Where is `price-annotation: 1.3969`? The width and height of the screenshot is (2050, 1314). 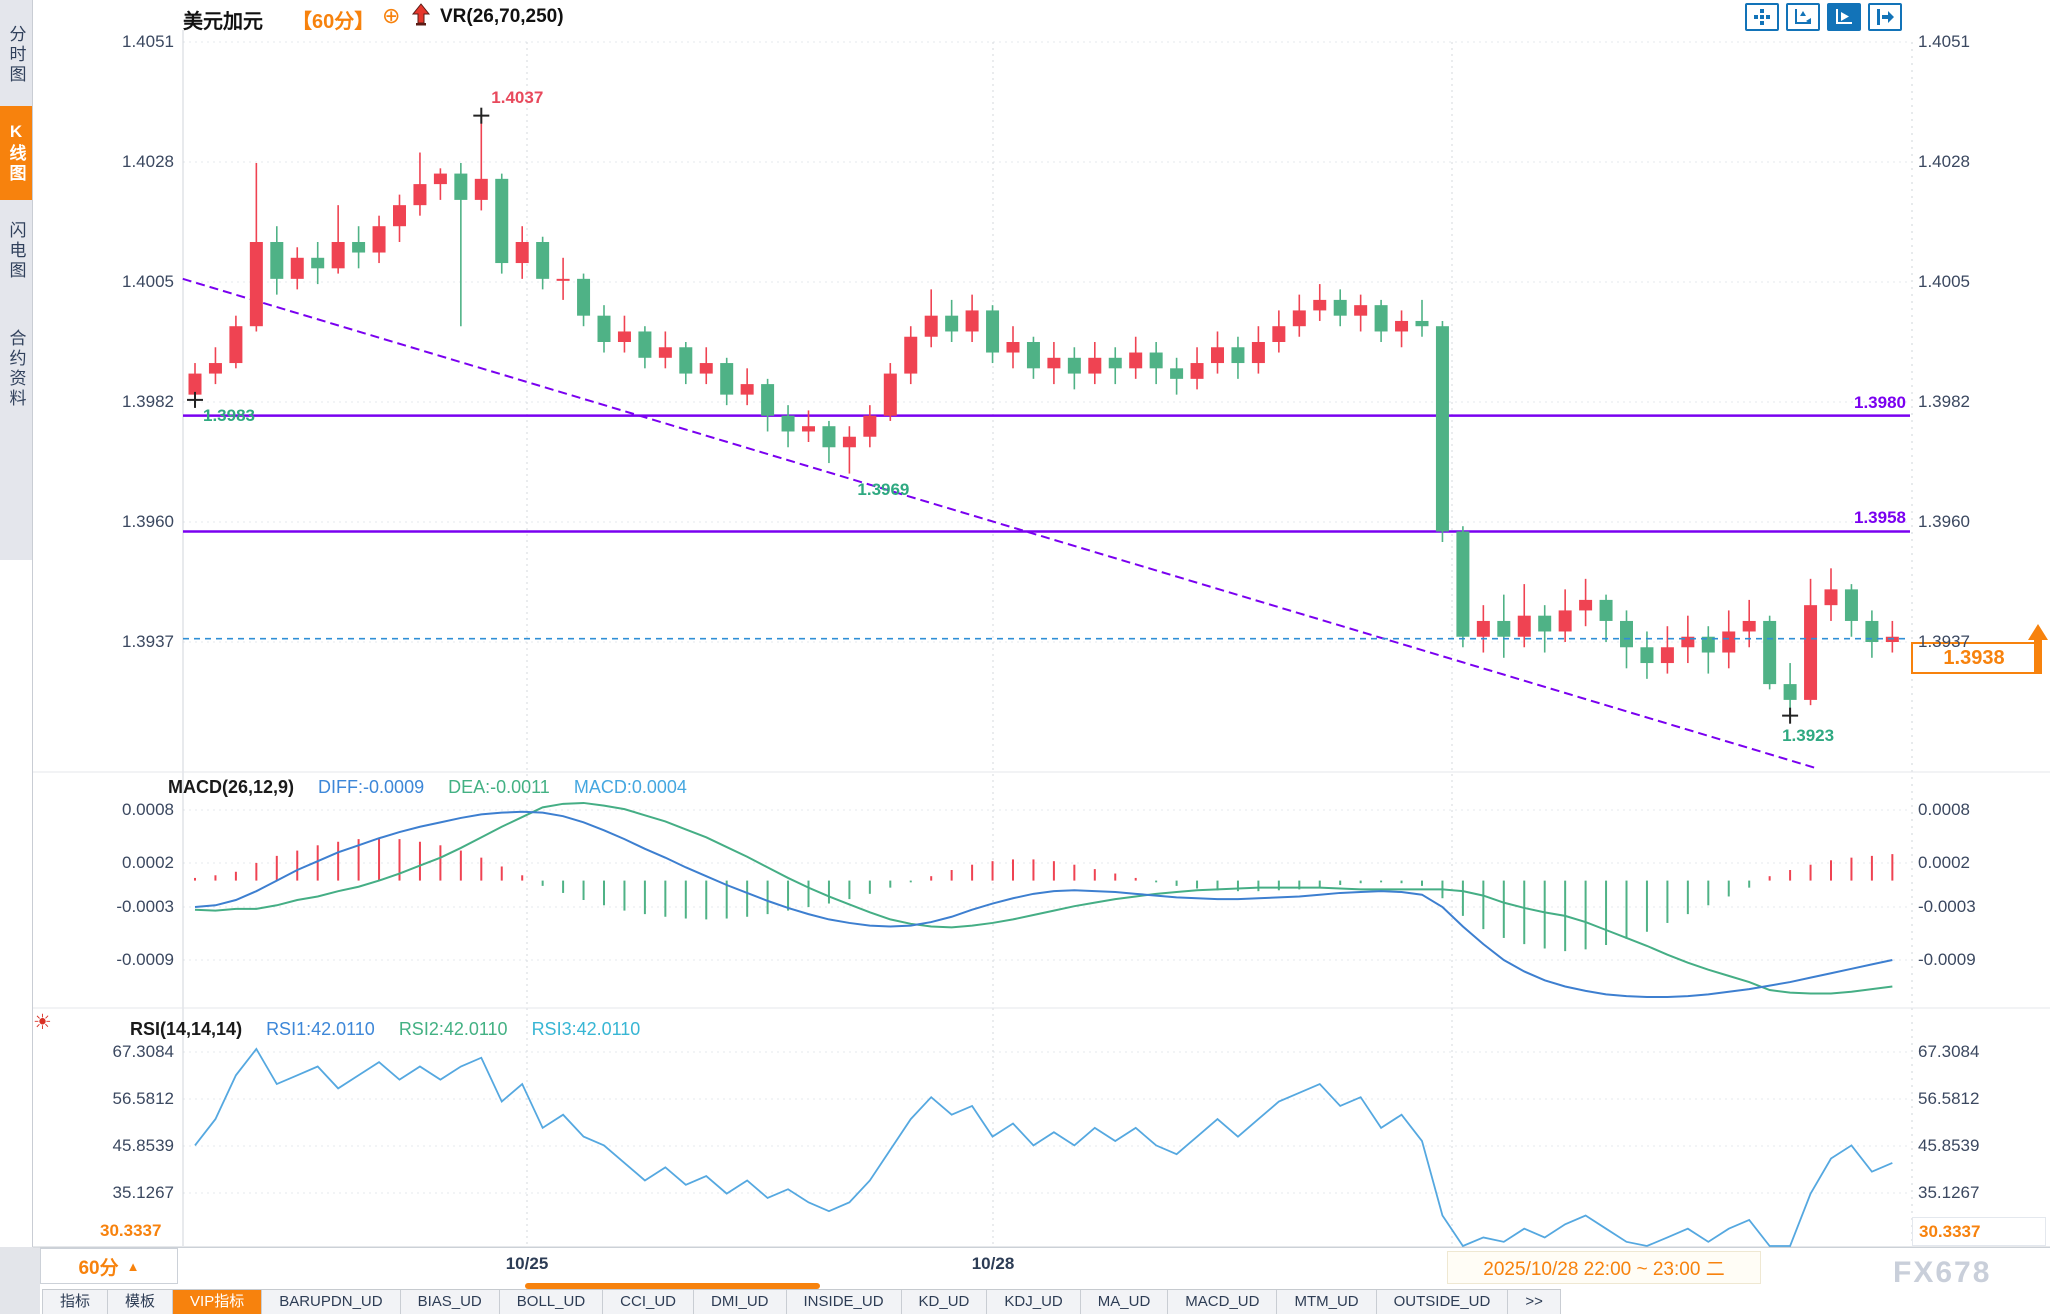
price-annotation: 1.3969 is located at coordinates (883, 489).